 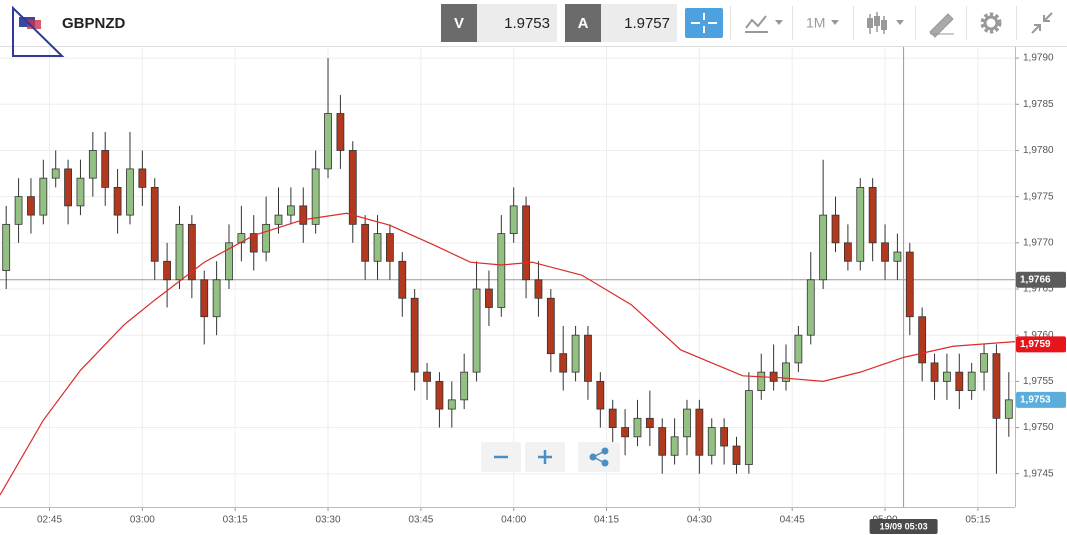 I want to click on bid-label-box, so click(x=459, y=23).